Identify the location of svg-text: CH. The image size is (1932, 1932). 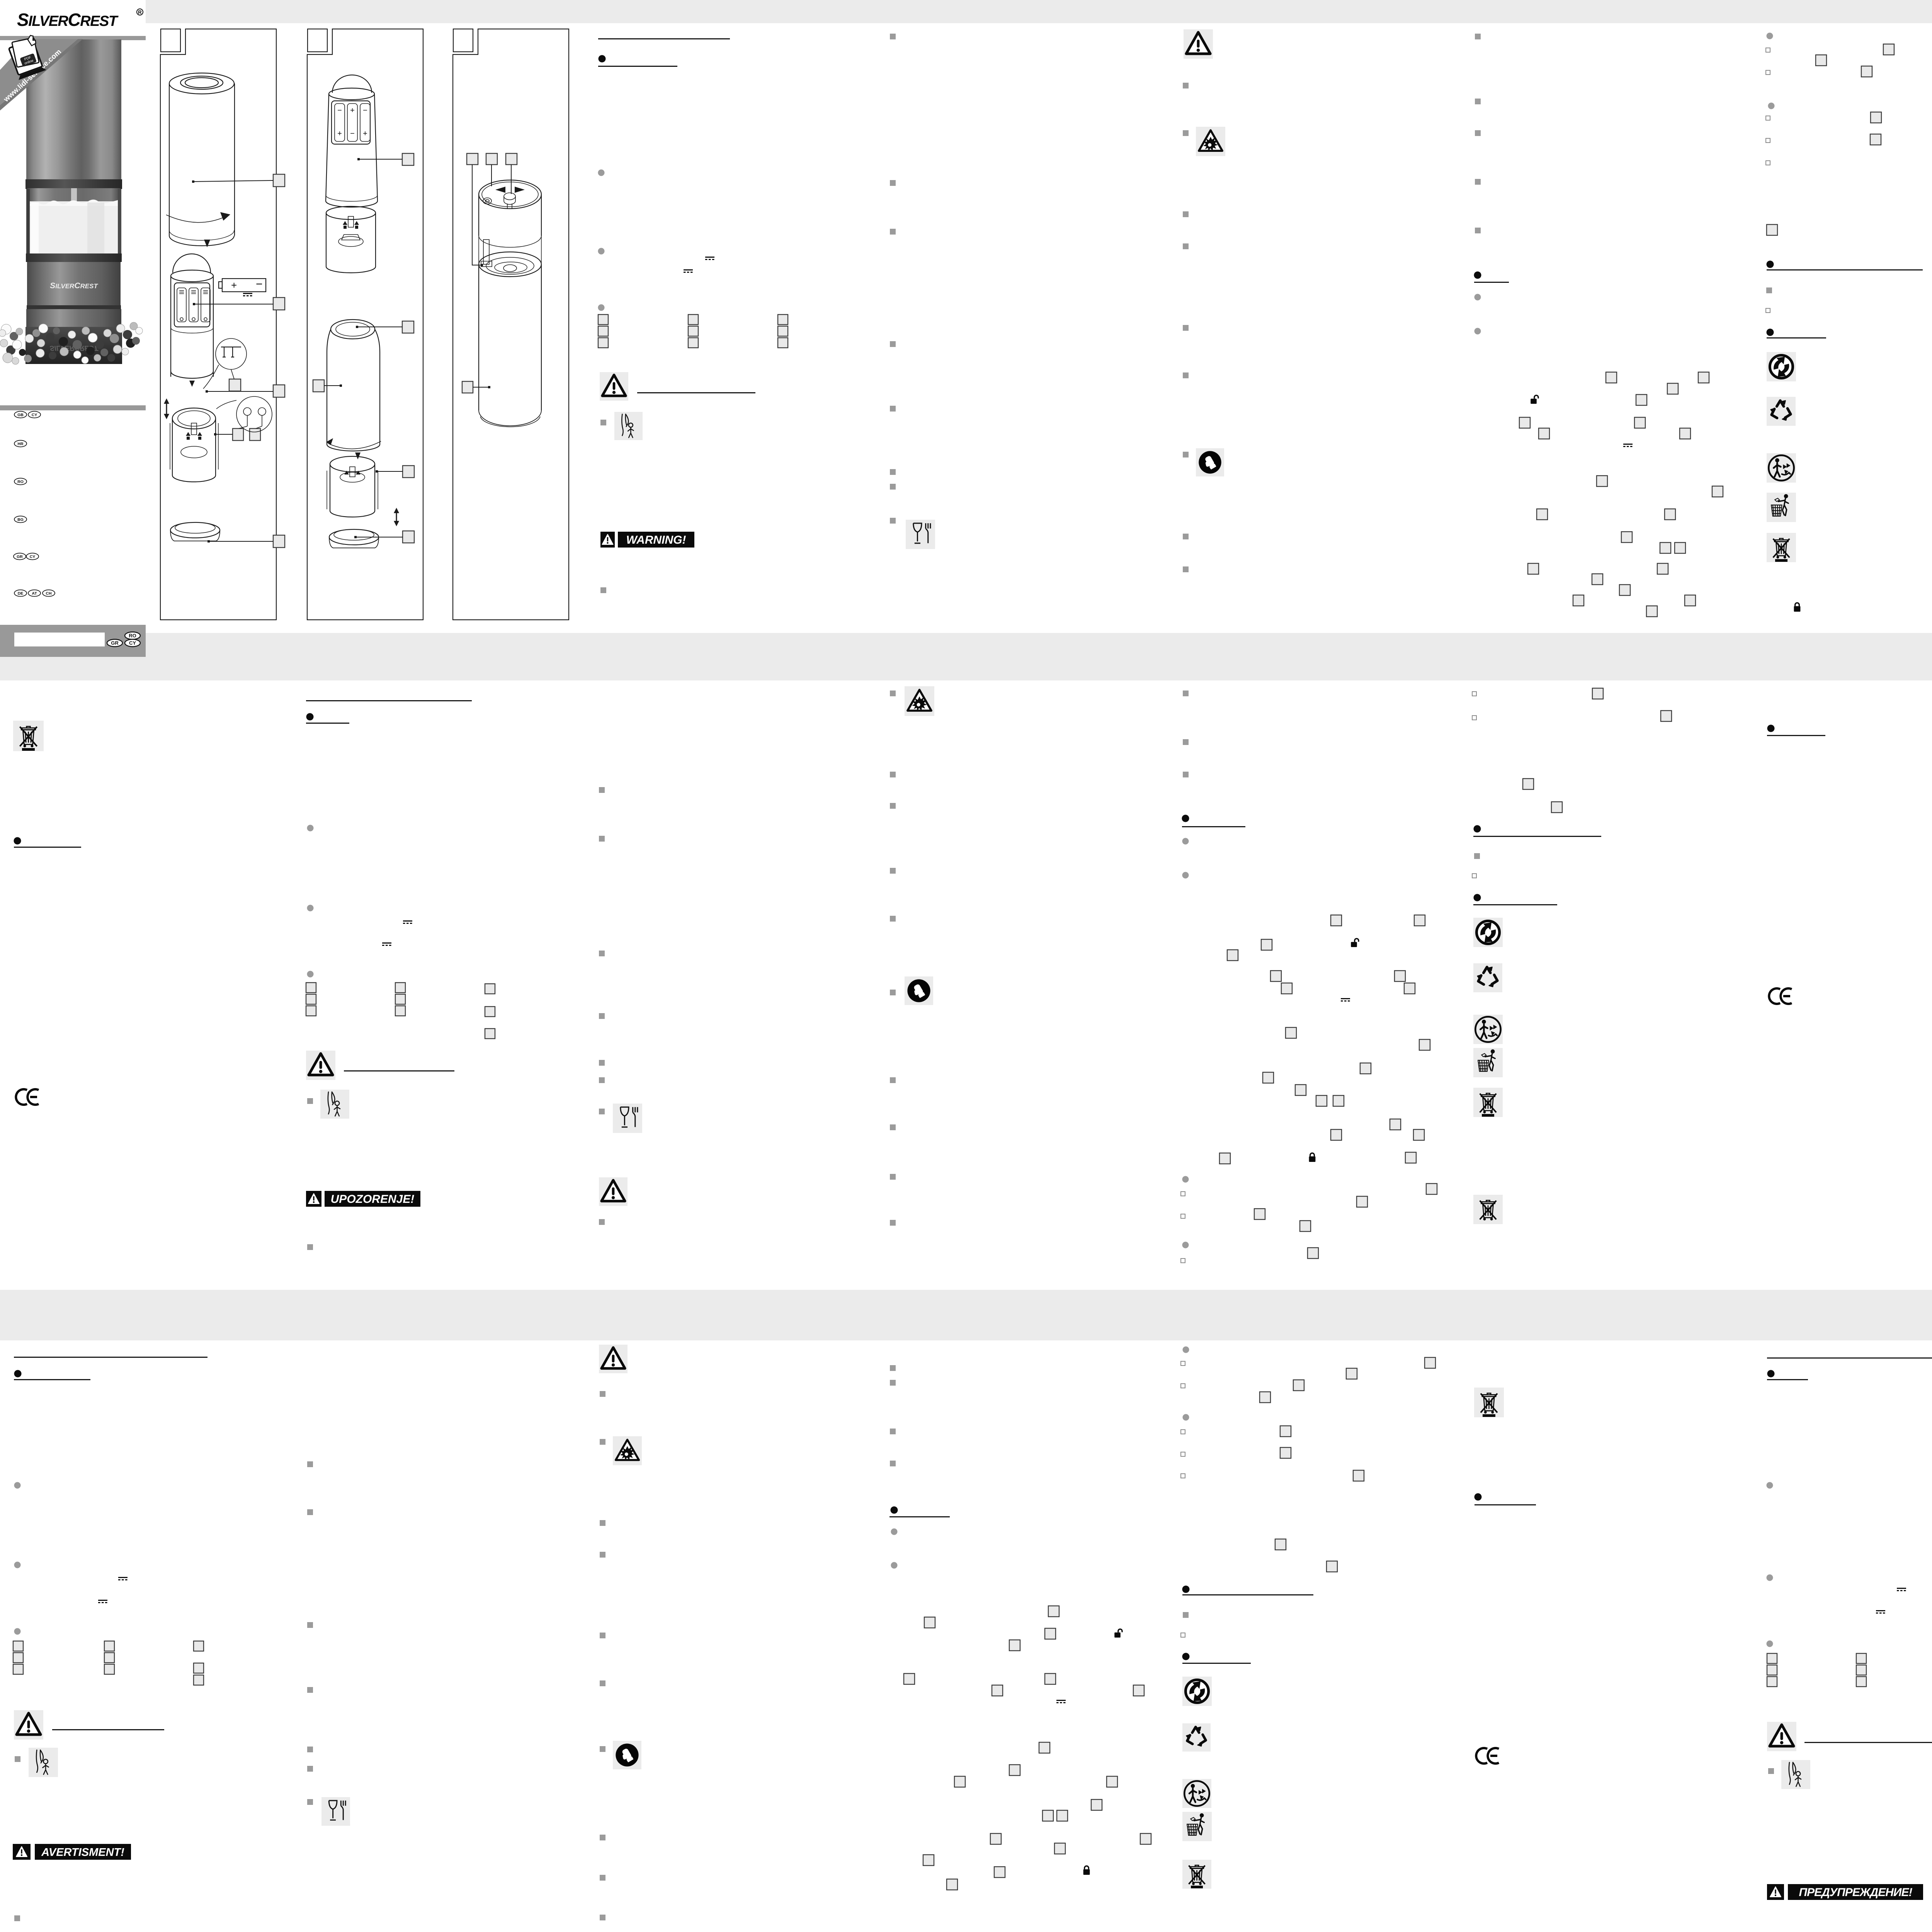
(49, 593).